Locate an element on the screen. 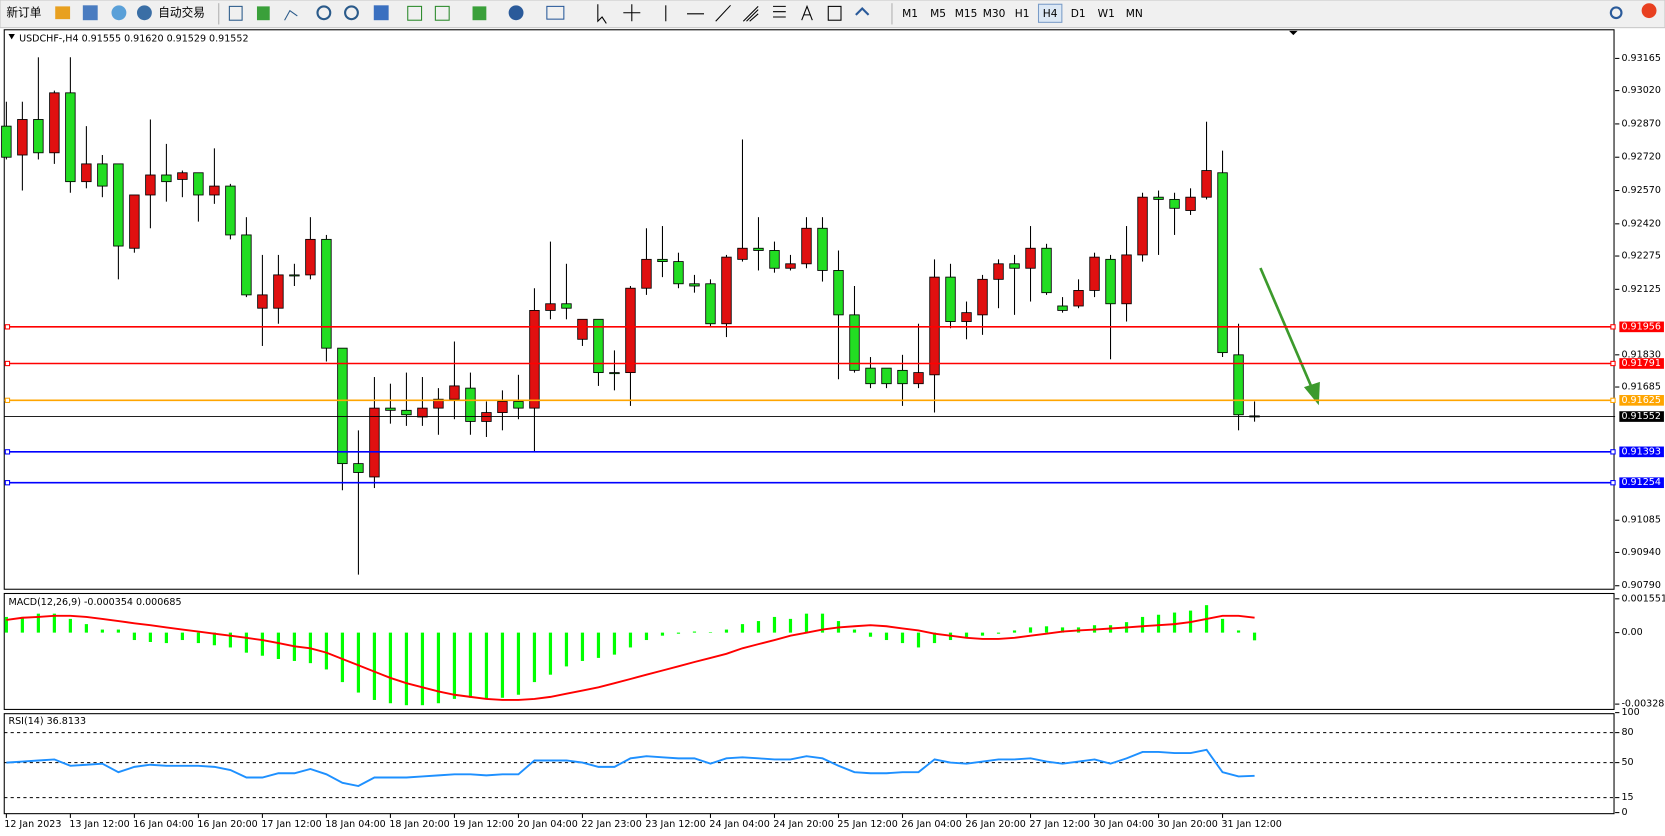  indicator-header: RSI(14) 36.8133 is located at coordinates (47, 721).